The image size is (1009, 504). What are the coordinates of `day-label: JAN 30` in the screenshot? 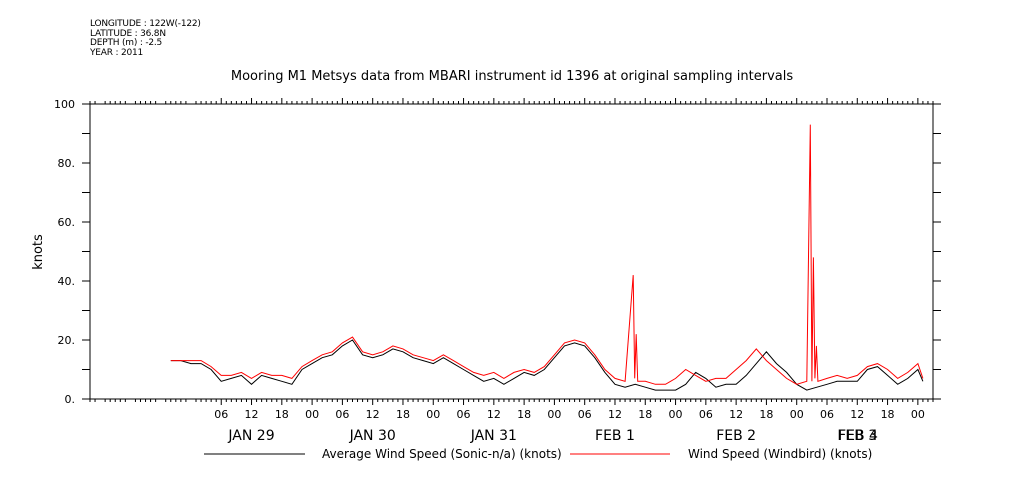 It's located at (372, 436).